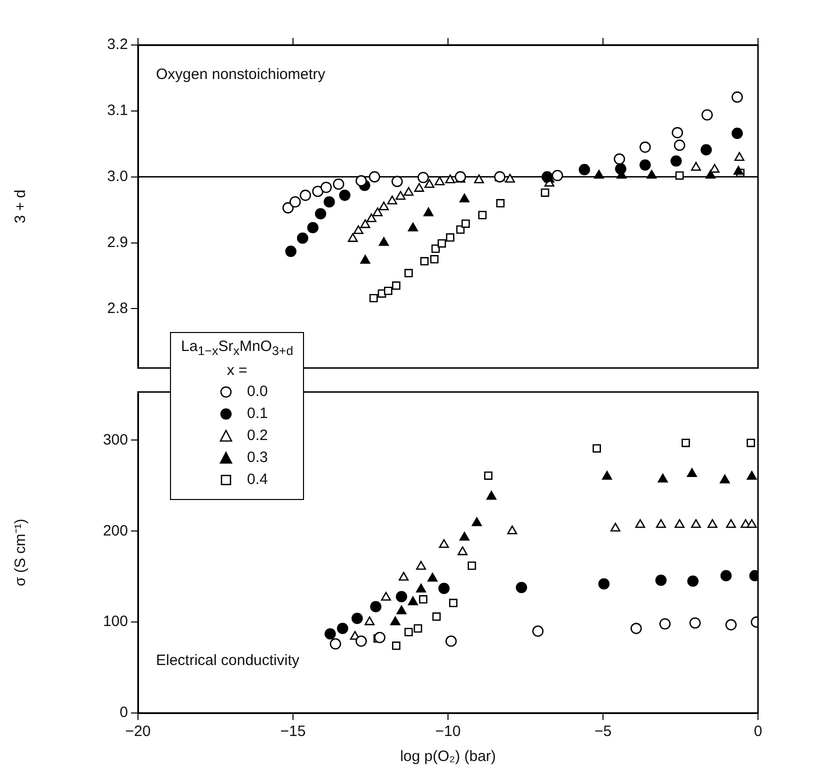  What do you see at coordinates (117, 176) in the screenshot?
I see `y-tick-label: 3.0` at bounding box center [117, 176].